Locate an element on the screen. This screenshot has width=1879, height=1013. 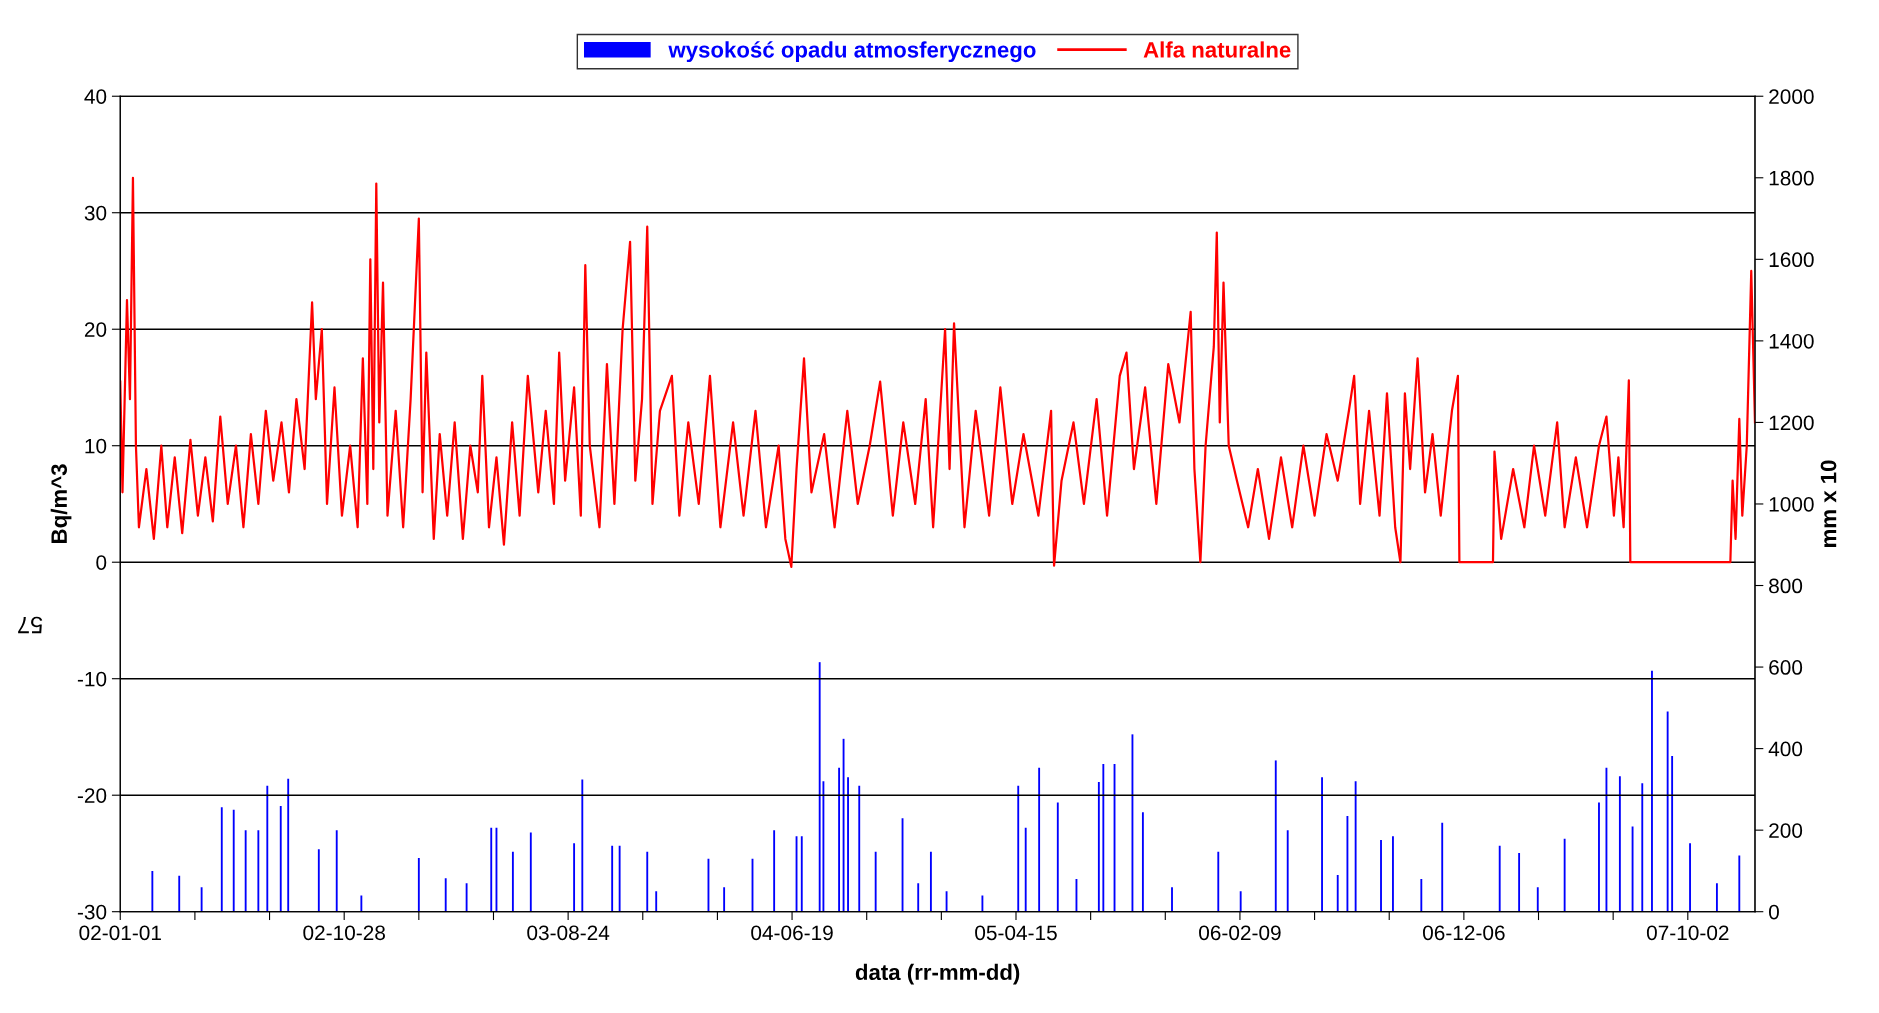
x-tick-label: 07-10-02 is located at coordinates (1687, 933).